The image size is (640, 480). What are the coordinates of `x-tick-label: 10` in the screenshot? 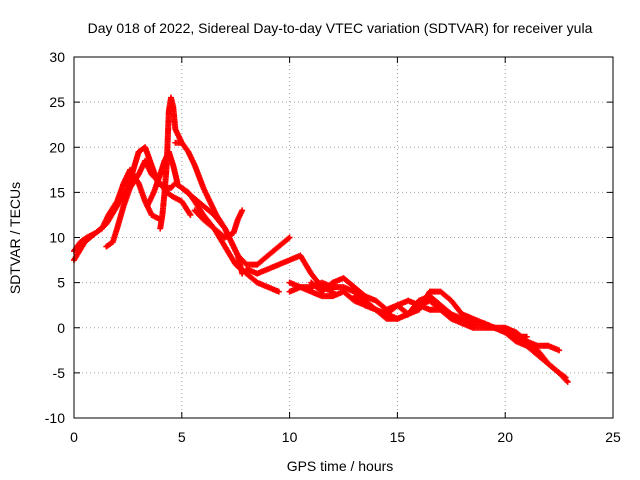 It's located at (290, 437).